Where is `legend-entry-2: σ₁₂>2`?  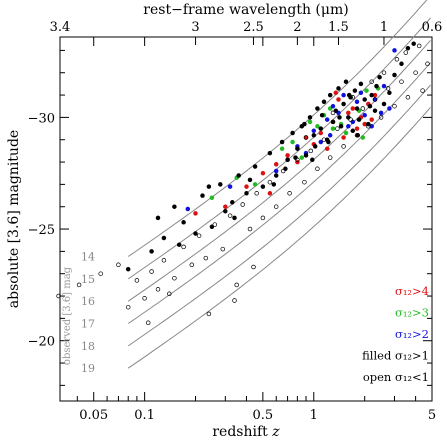 legend-entry-2: σ₁₂>2 is located at coordinates (412, 334).